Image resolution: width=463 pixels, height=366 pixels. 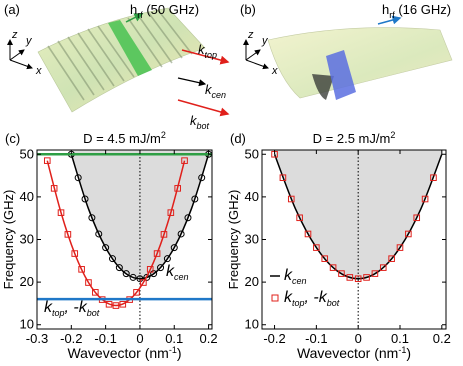 What do you see at coordinates (275, 298) in the screenshot?
I see `legend-swatch` at bounding box center [275, 298].